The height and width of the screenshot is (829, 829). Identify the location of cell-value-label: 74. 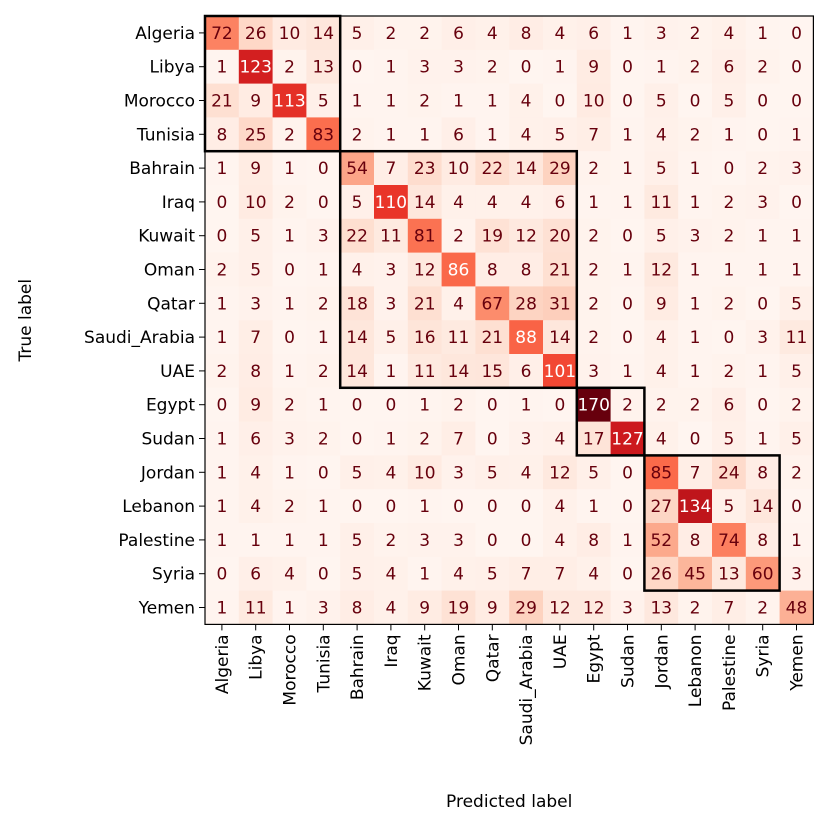
(729, 541).